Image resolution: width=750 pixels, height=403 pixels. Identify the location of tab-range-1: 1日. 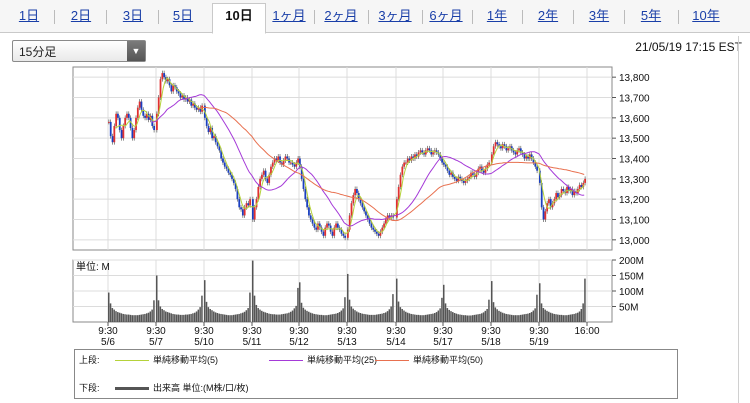
(29, 15).